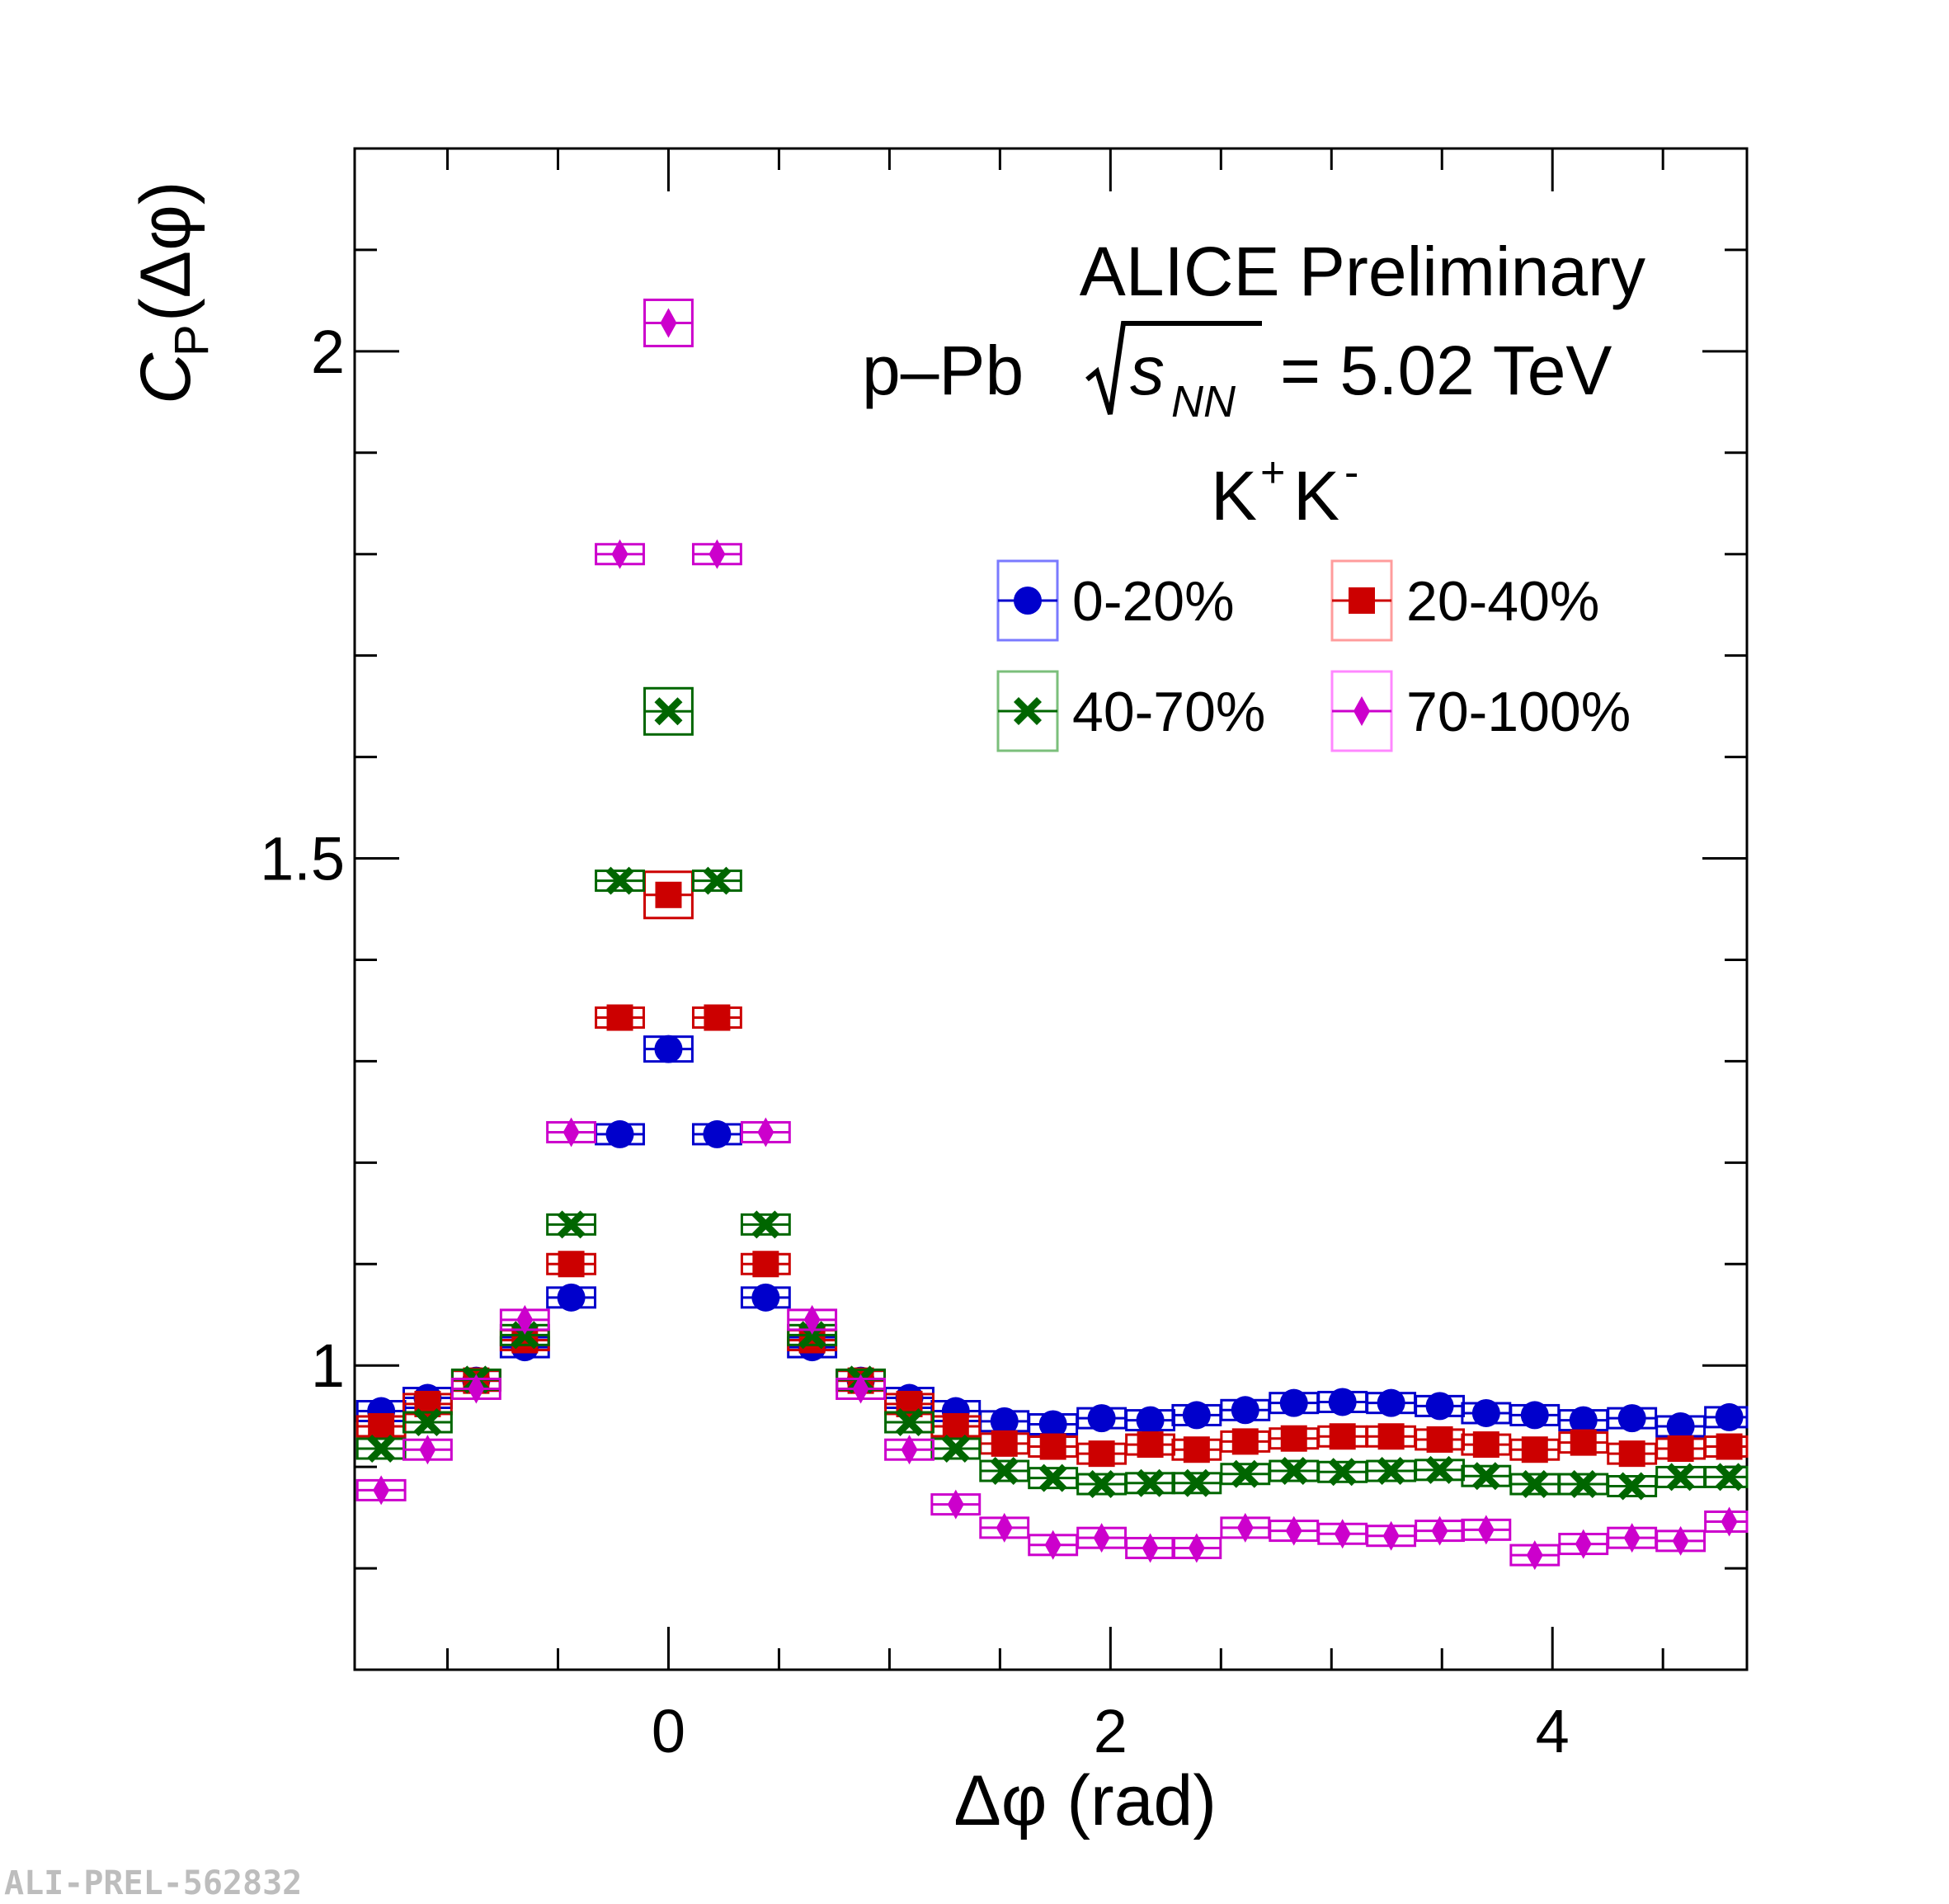 Image resolution: width=1949 pixels, height=1904 pixels. Describe the element at coordinates (1111, 1731) in the screenshot. I see `x-tick-label: 2` at that location.